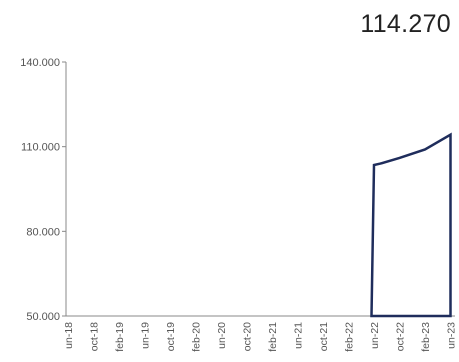 Image resolution: width=459 pixels, height=362 pixels. I want to click on x-tick-label: feb-23, so click(426, 337).